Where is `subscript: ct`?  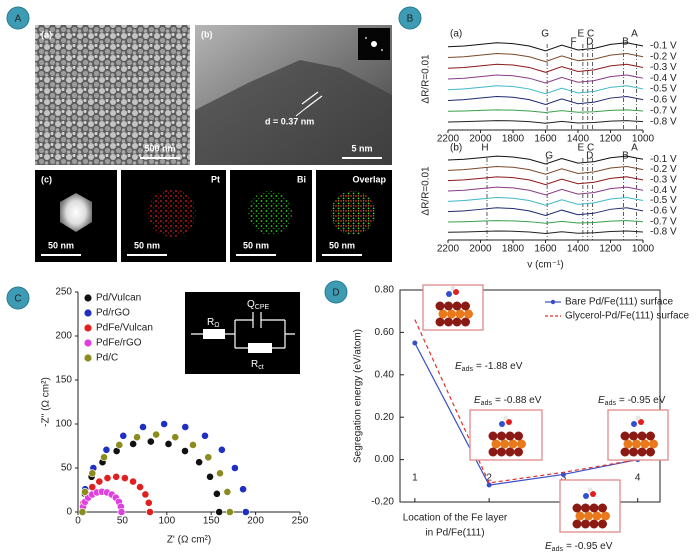
subscript: ct is located at coordinates (261, 367).